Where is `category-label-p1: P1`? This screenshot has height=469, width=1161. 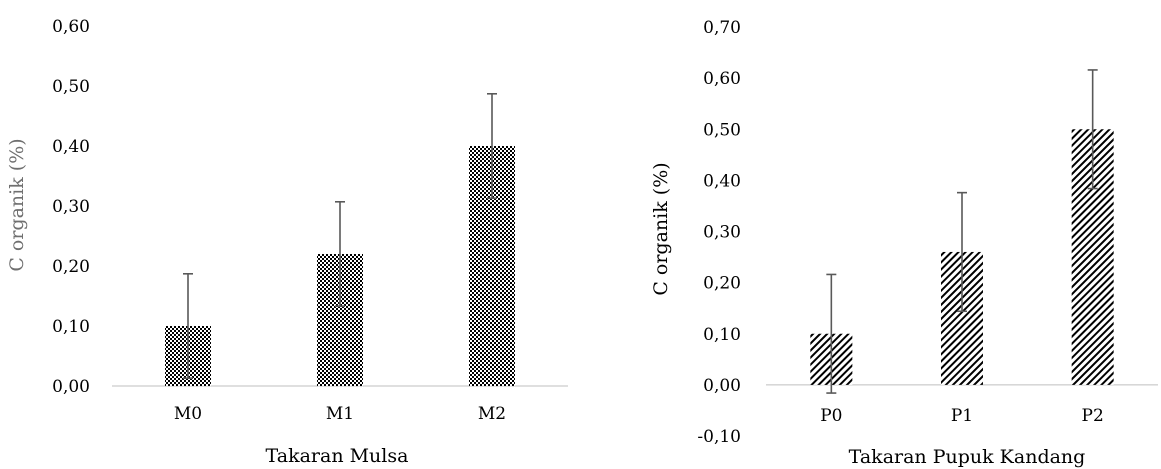 category-label-p1: P1 is located at coordinates (962, 416).